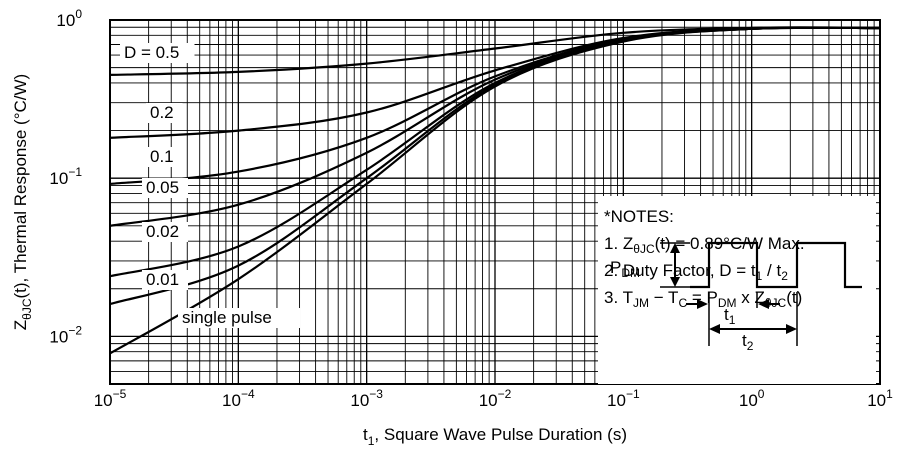 The image size is (901, 451). Describe the element at coordinates (714, 329) in the screenshot. I see `t2-arrow-left-head` at that location.